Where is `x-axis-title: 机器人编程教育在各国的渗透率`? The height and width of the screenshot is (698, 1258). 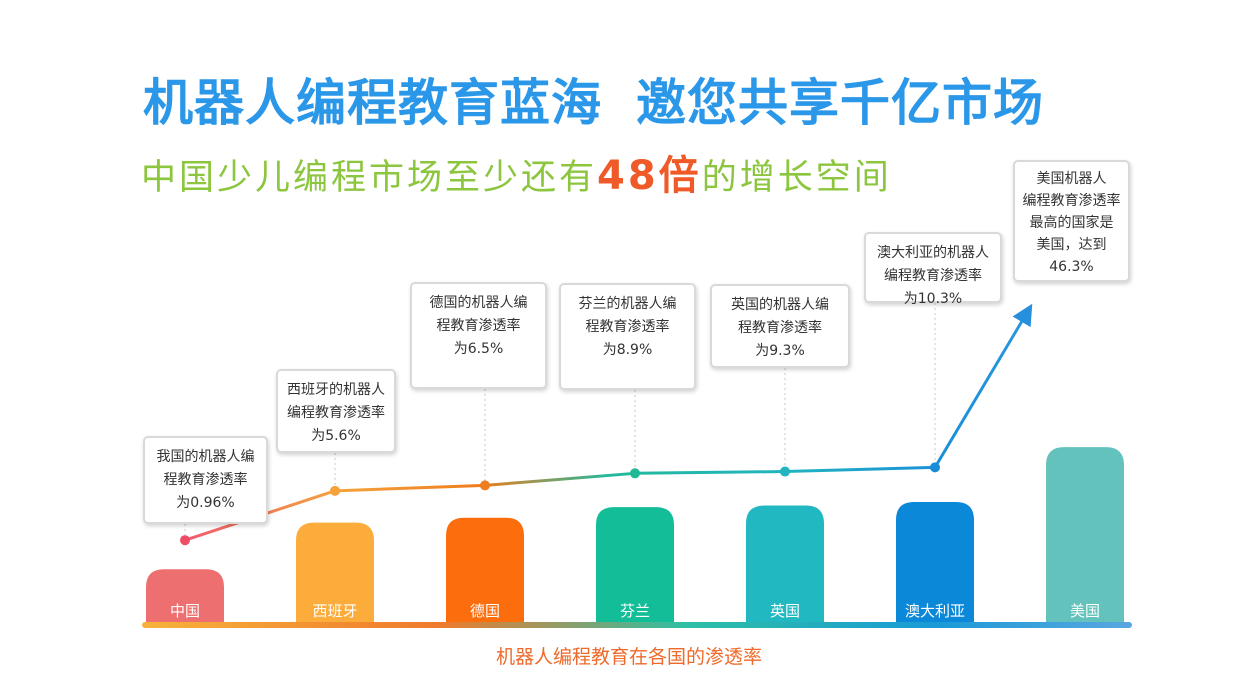 x-axis-title: 机器人编程教育在各国的渗透率 is located at coordinates (628, 657).